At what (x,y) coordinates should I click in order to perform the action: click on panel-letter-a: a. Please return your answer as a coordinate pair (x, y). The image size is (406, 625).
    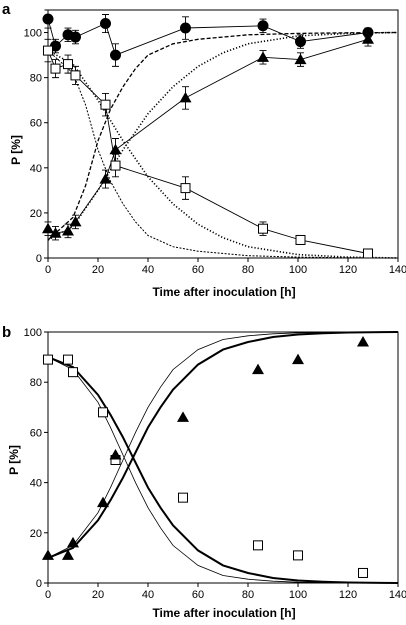
    Looking at the image, I should click on (6, 9).